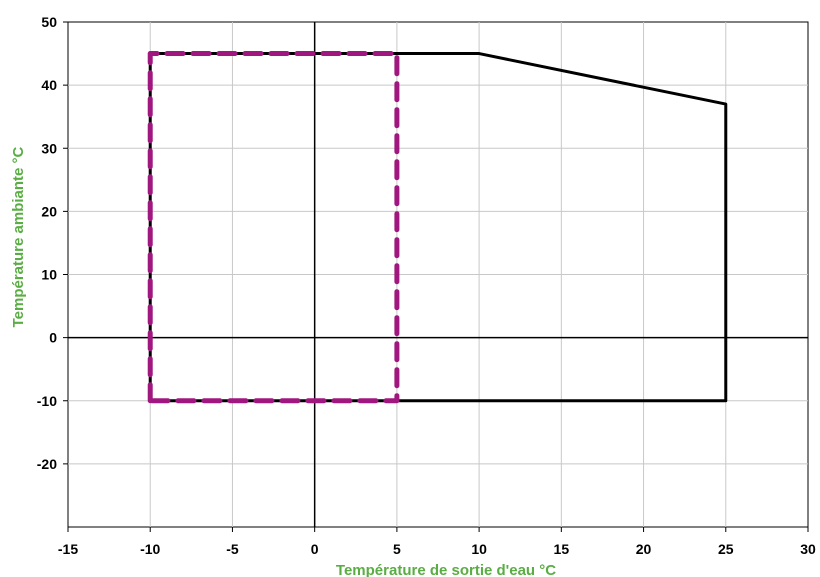 The height and width of the screenshot is (577, 820). Describe the element at coordinates (150, 549) in the screenshot. I see `x-tick-label: -10` at that location.